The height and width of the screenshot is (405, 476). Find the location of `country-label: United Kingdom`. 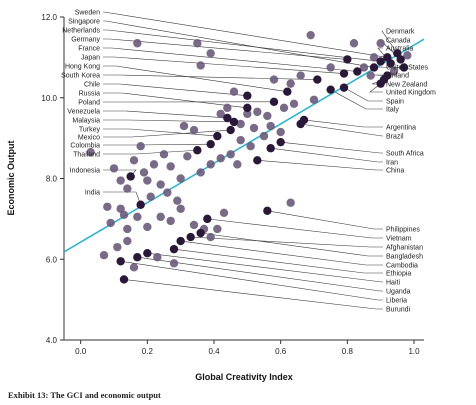

country-label: United Kingdom is located at coordinates (411, 93).